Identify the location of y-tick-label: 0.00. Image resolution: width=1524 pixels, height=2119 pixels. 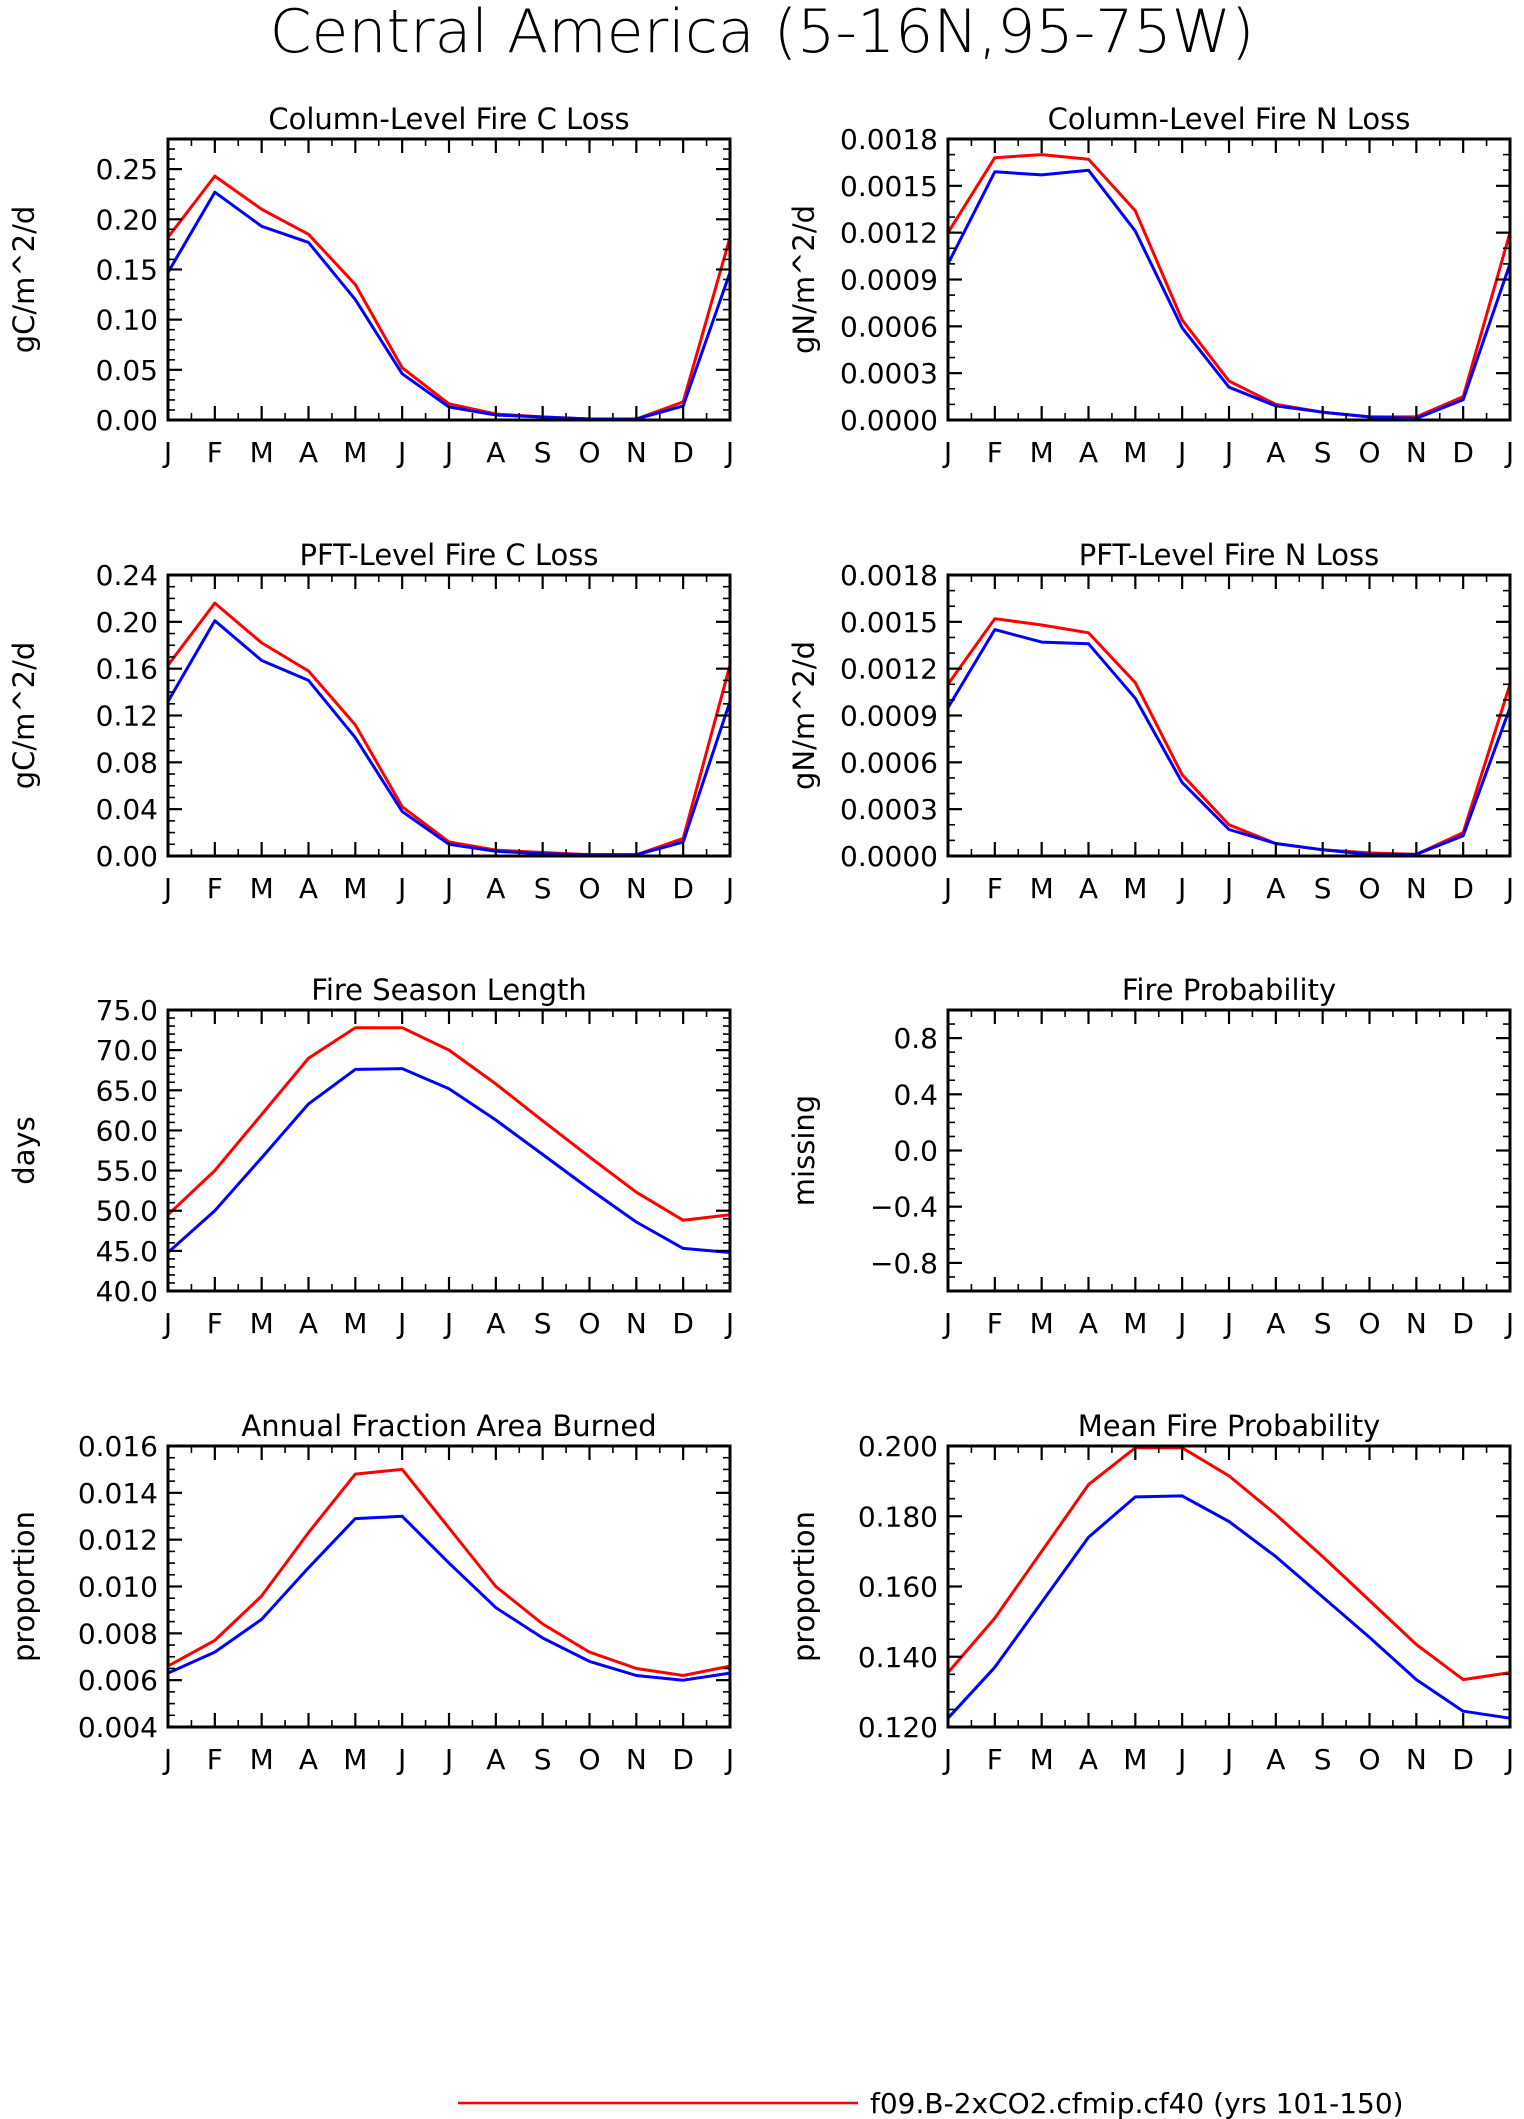
(127, 856).